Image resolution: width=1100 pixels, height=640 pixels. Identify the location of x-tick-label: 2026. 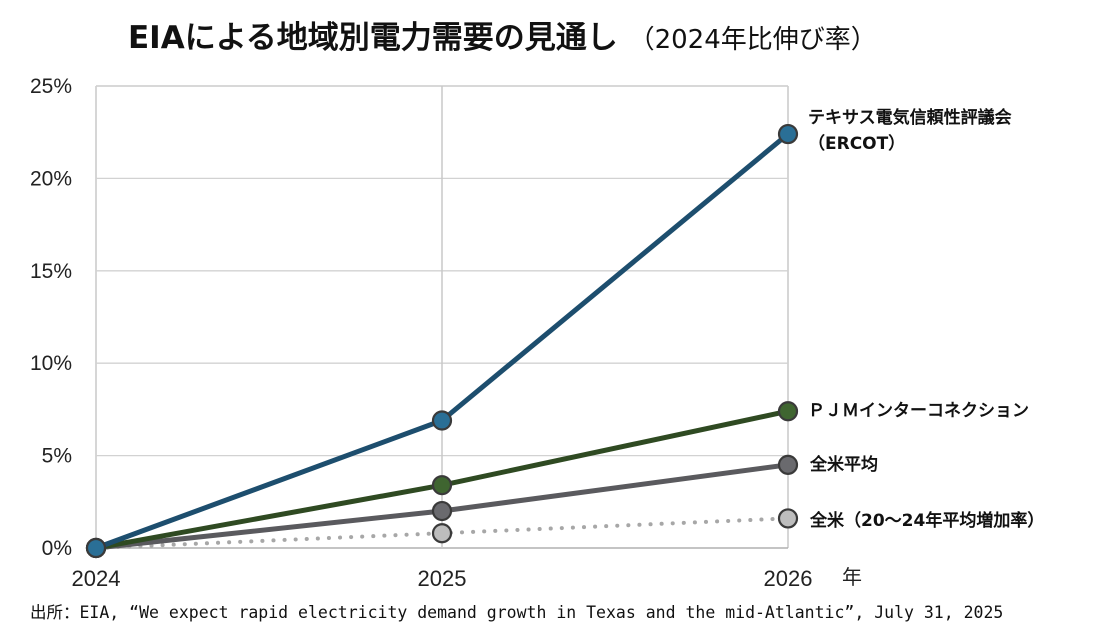
(788, 578).